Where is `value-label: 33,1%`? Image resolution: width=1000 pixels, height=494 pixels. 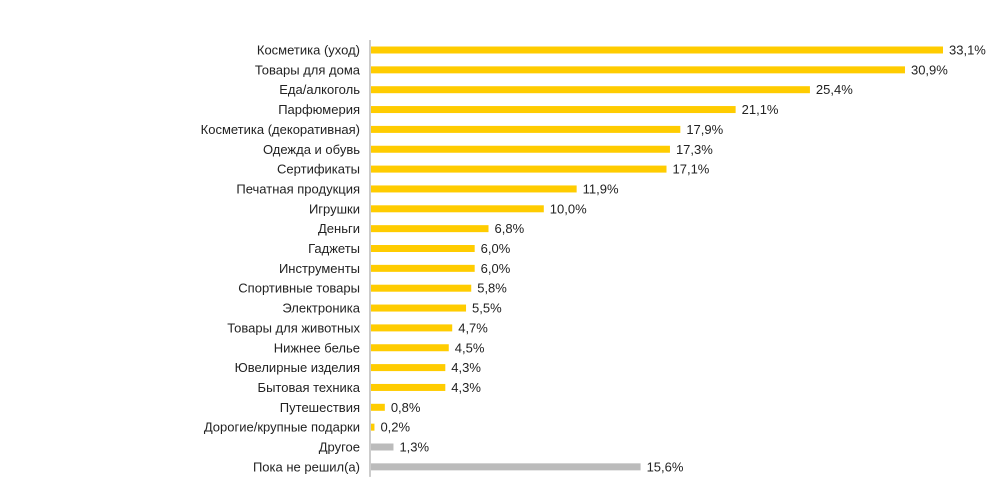 value-label: 33,1% is located at coordinates (967, 50).